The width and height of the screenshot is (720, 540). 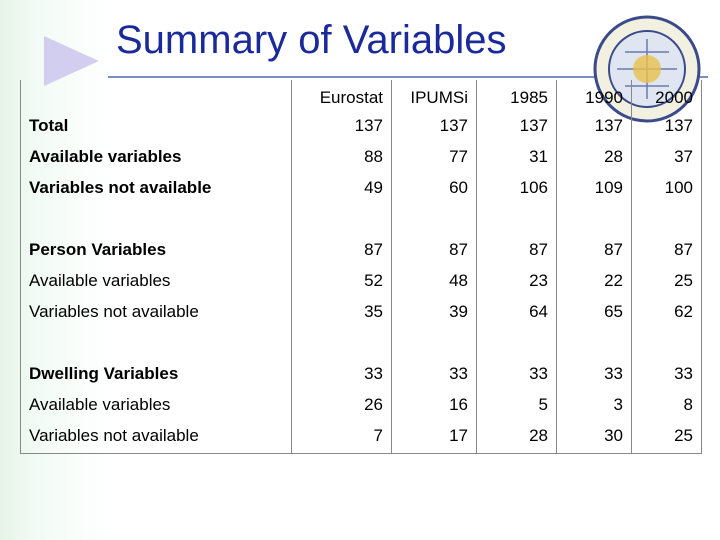 I want to click on table-value: 16, so click(x=458, y=404).